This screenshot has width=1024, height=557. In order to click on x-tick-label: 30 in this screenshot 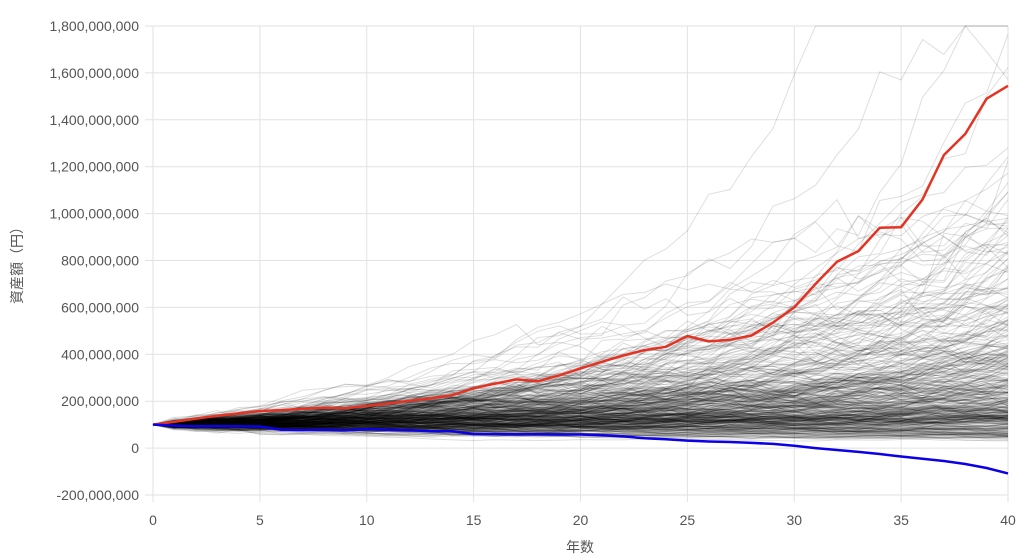, I will do `click(794, 520)`.